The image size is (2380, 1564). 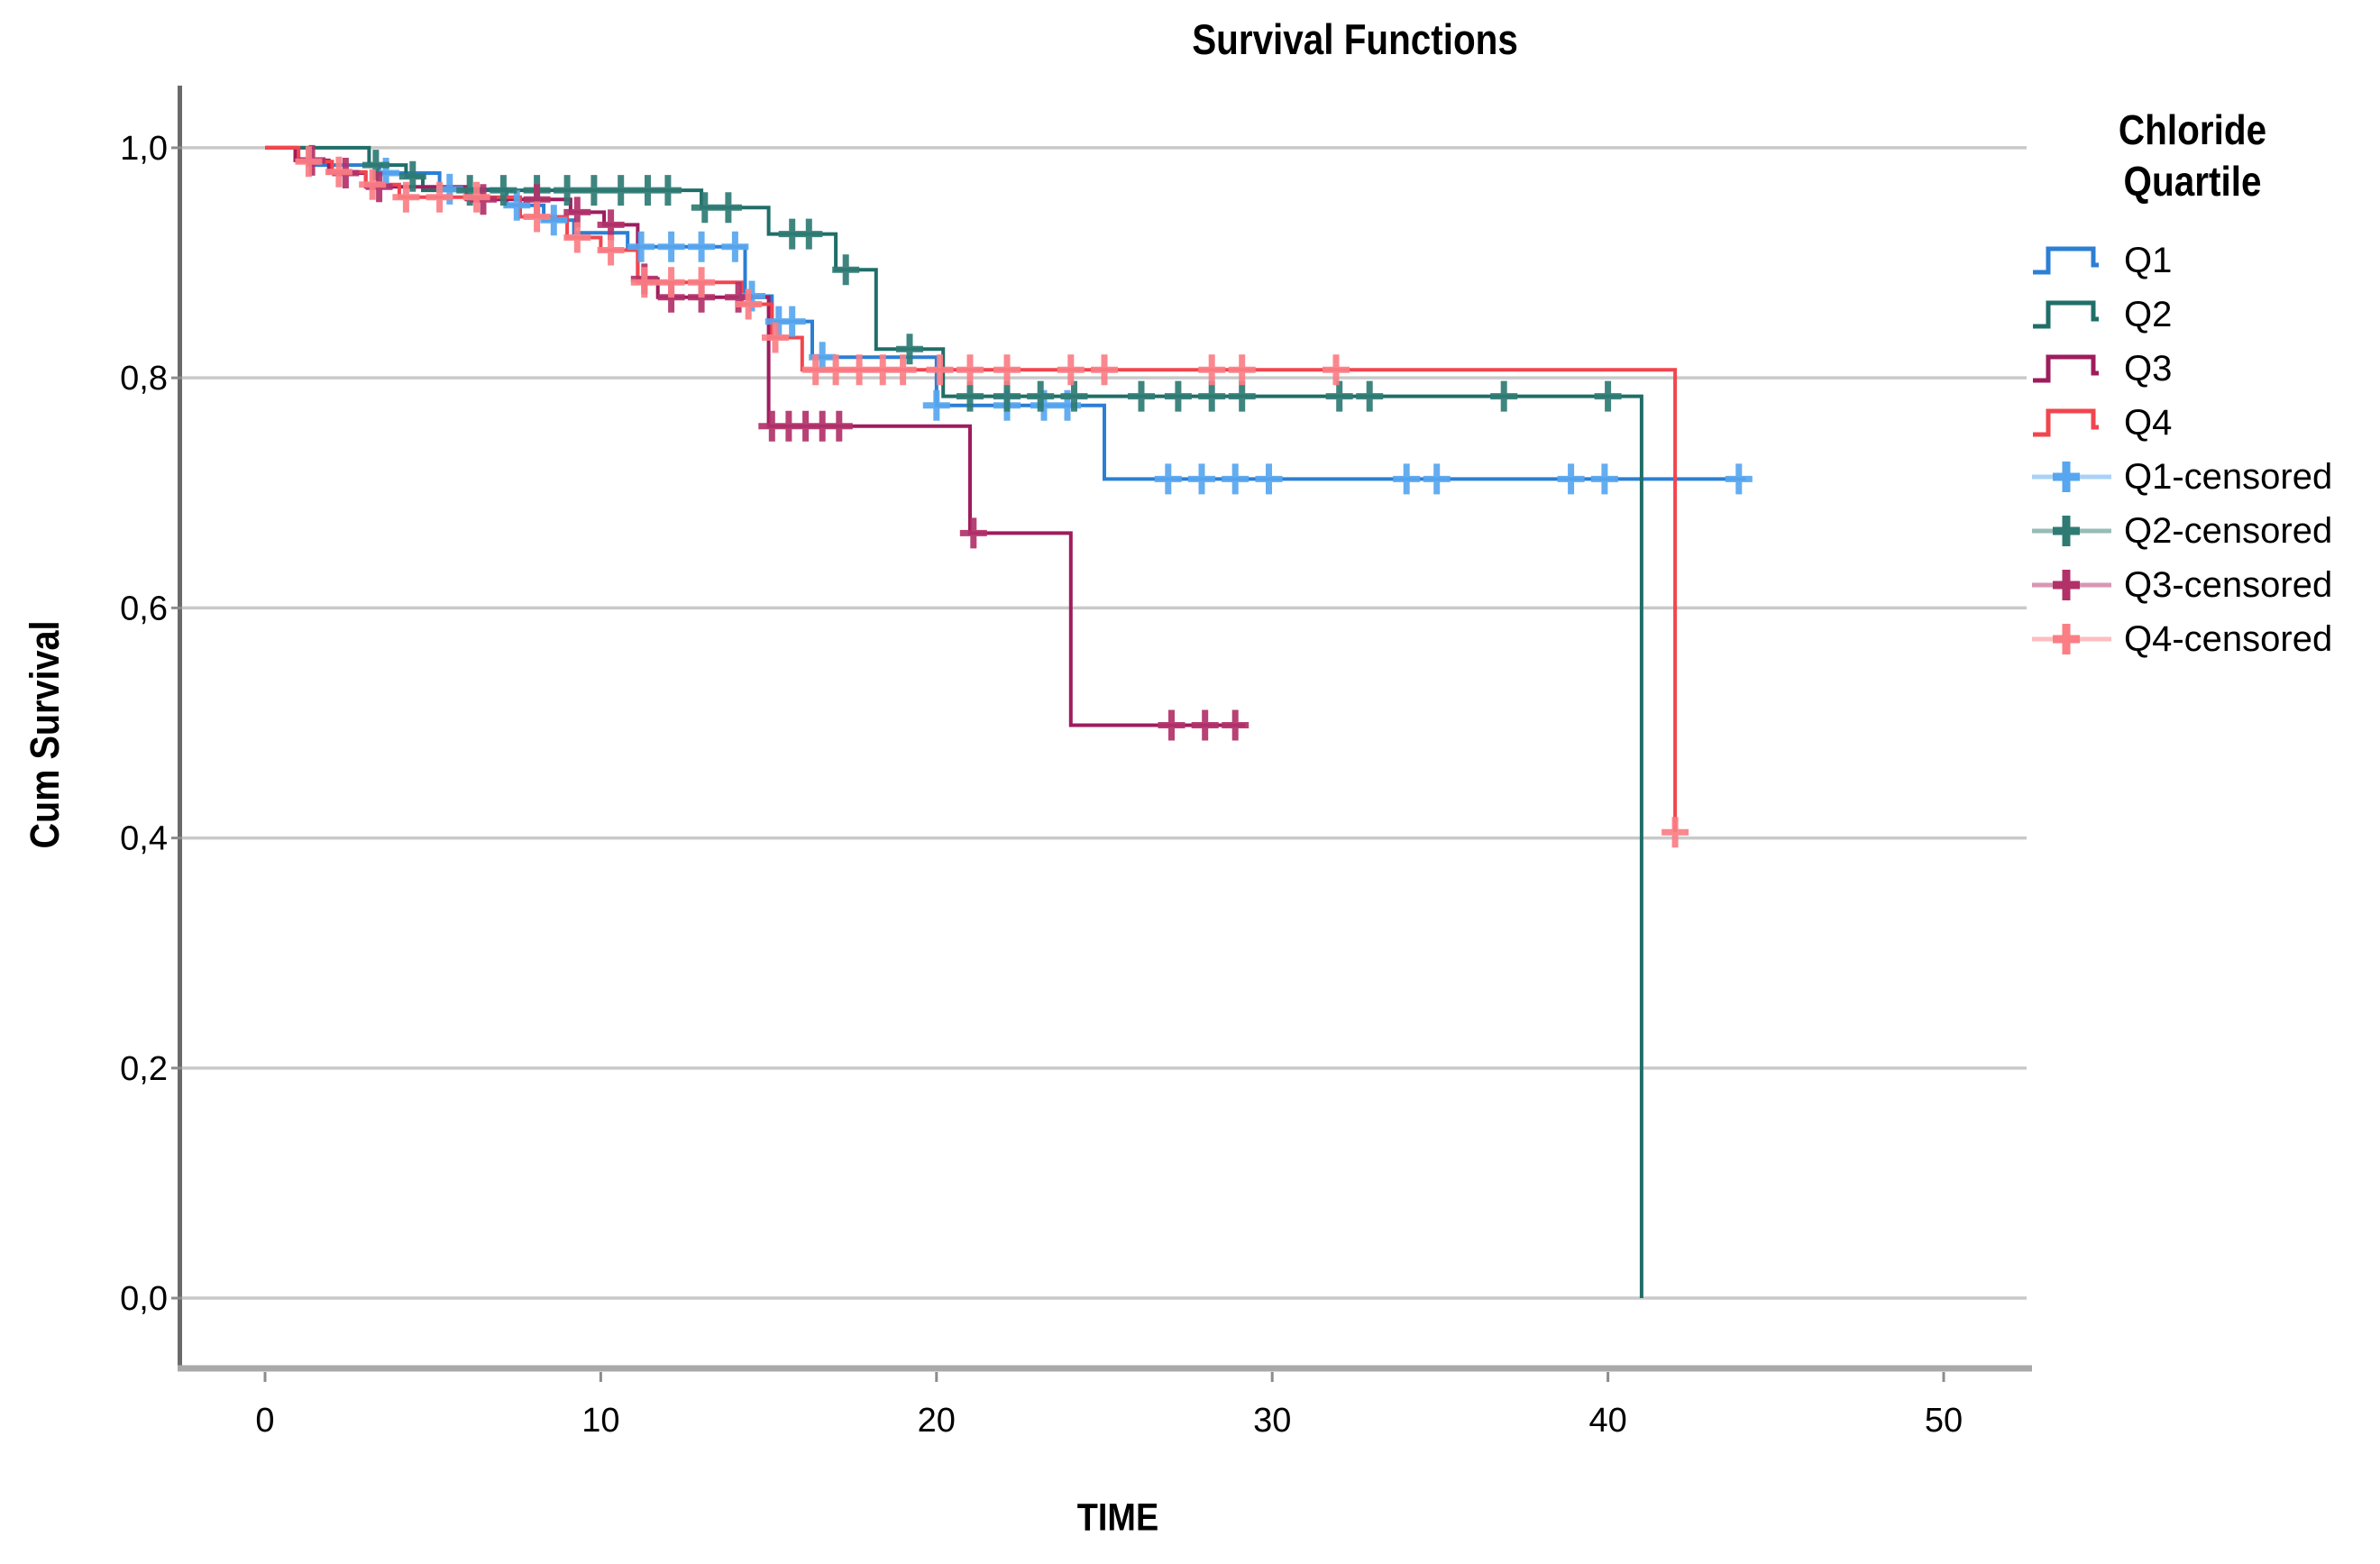 What do you see at coordinates (2066, 368) in the screenshot?
I see `legend-swatch-q3-step-icon` at bounding box center [2066, 368].